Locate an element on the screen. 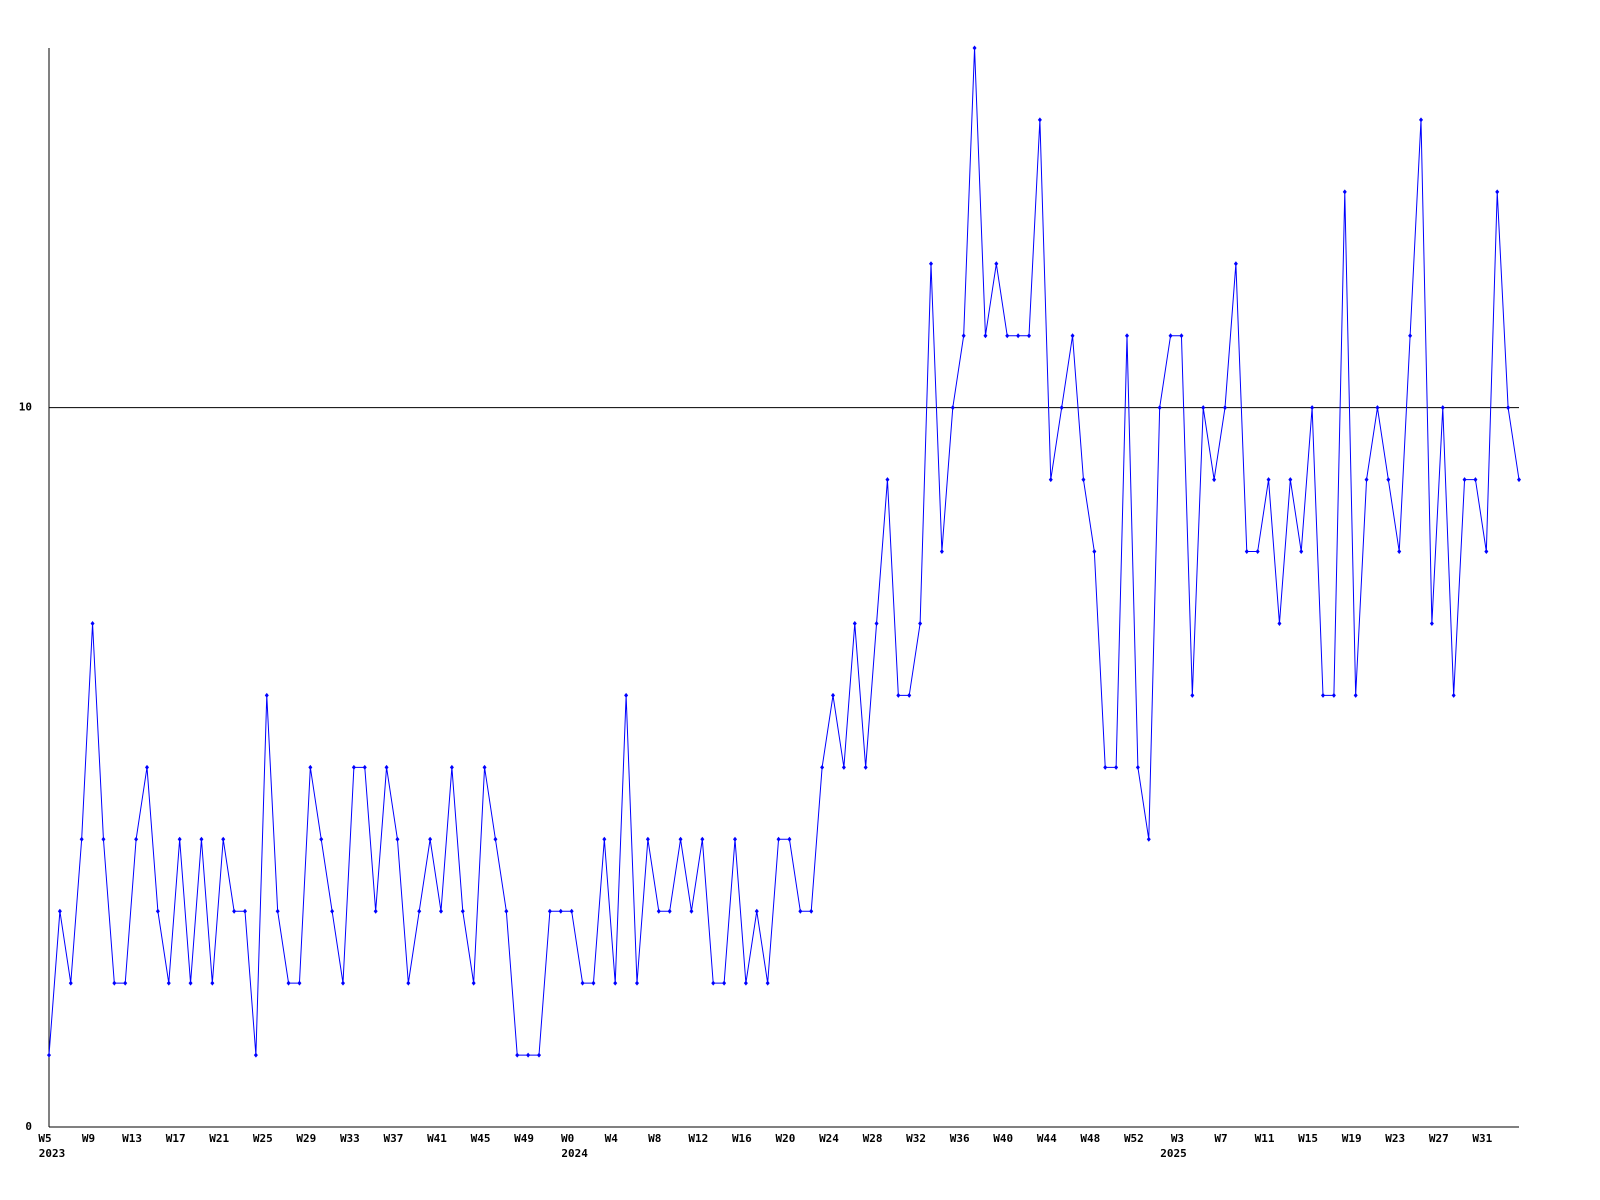 The width and height of the screenshot is (1600, 1200). x-tick-label: W13 is located at coordinates (132, 1138).